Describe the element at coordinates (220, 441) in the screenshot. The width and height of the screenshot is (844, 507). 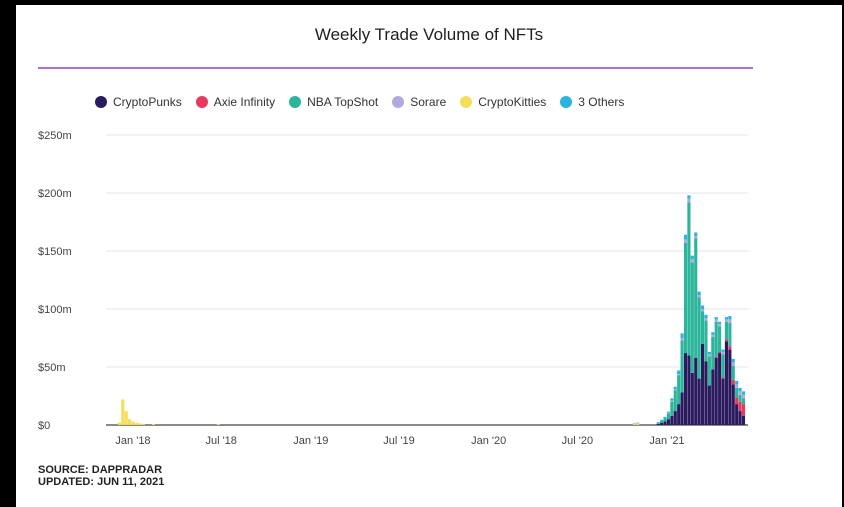
I see `x-tick-label: Jul '18` at that location.